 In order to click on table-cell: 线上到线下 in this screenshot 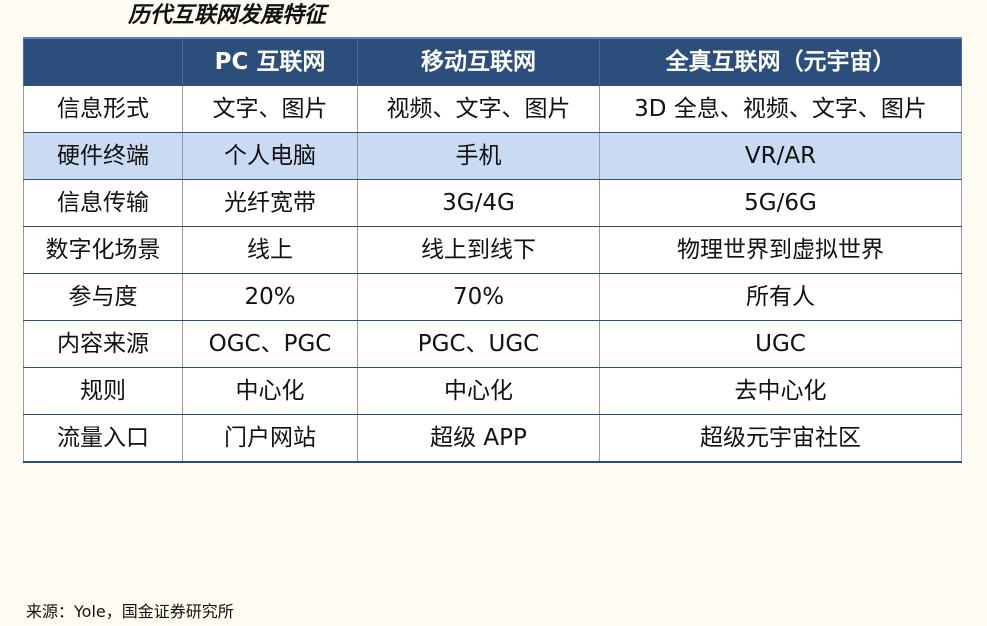, I will do `click(478, 250)`.